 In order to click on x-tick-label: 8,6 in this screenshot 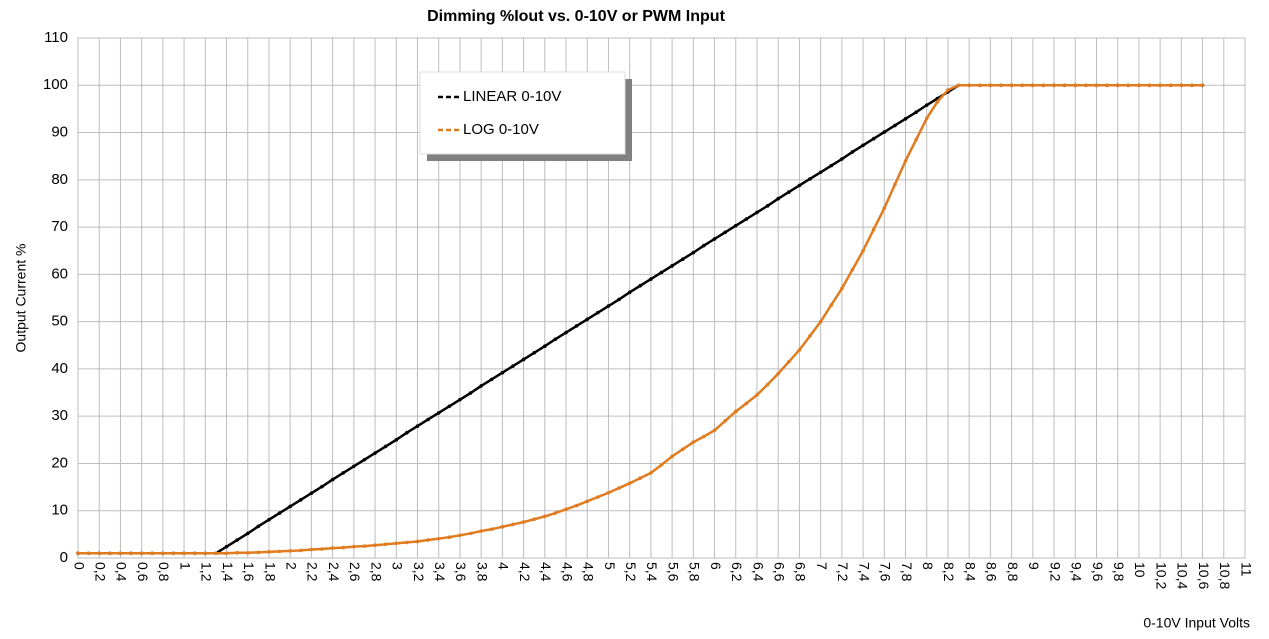, I will do `click(992, 572)`.